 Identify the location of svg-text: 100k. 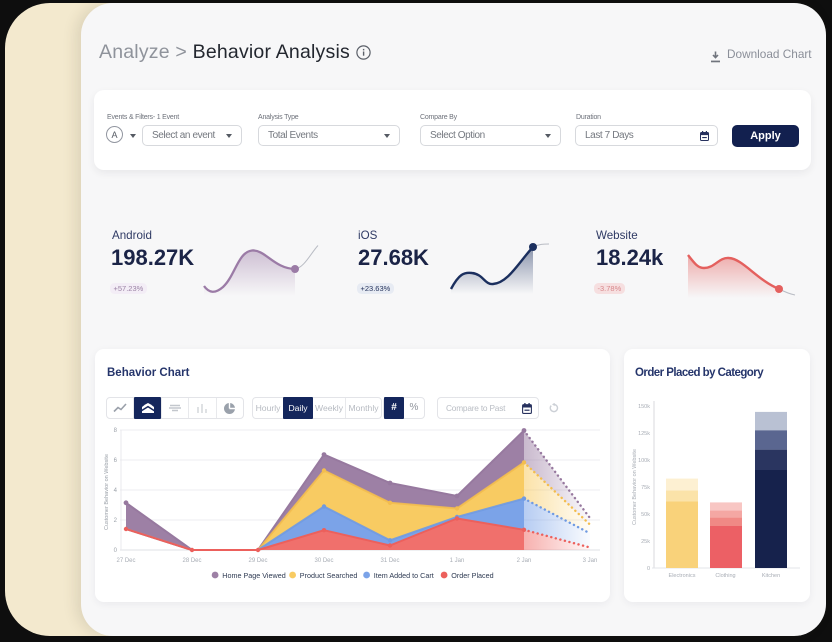
(644, 461).